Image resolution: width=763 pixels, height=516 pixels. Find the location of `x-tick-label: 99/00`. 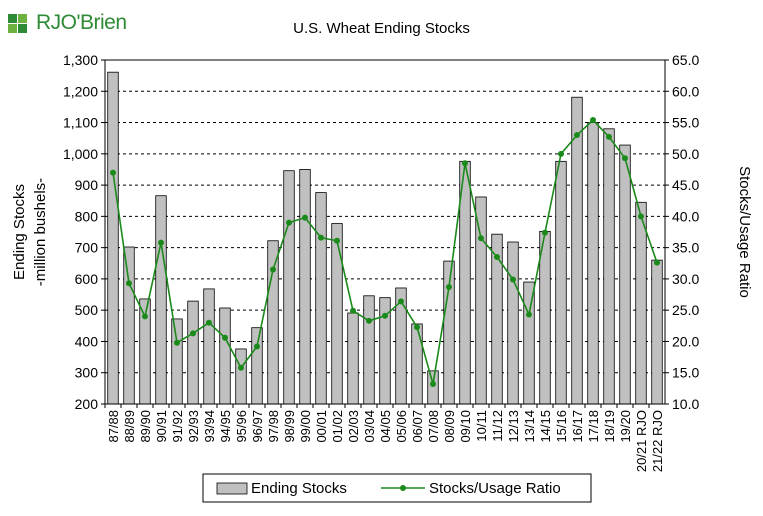

x-tick-label: 99/00 is located at coordinates (305, 426).